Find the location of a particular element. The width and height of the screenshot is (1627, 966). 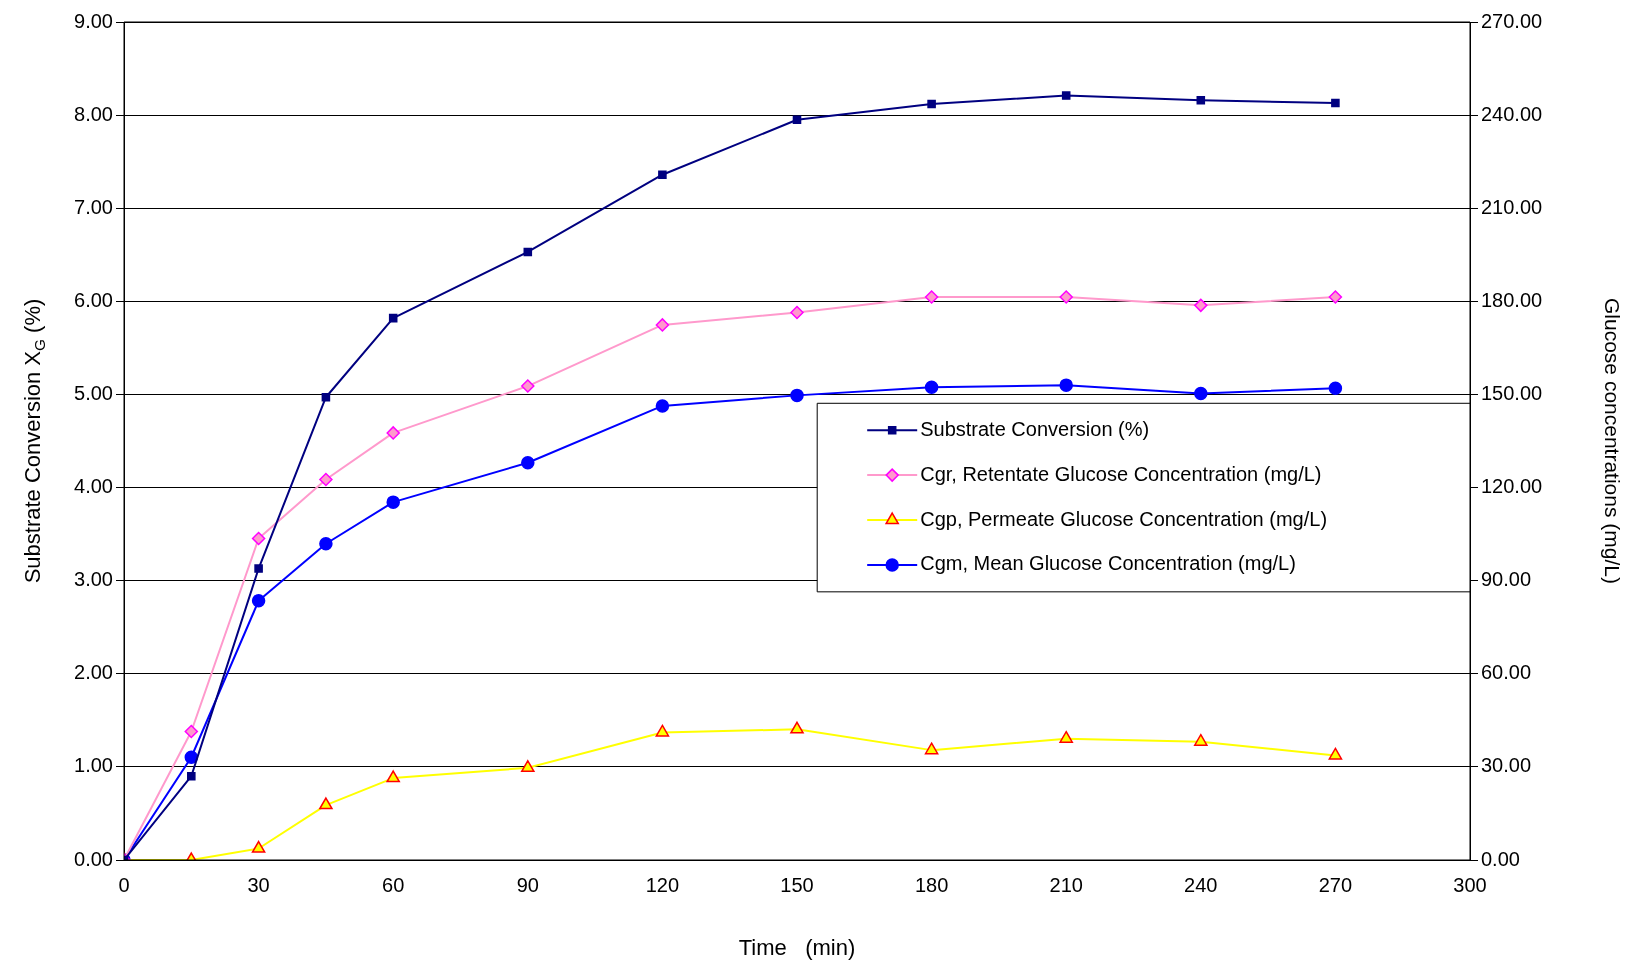

y2-tick-label: 270.00 is located at coordinates (1512, 20).